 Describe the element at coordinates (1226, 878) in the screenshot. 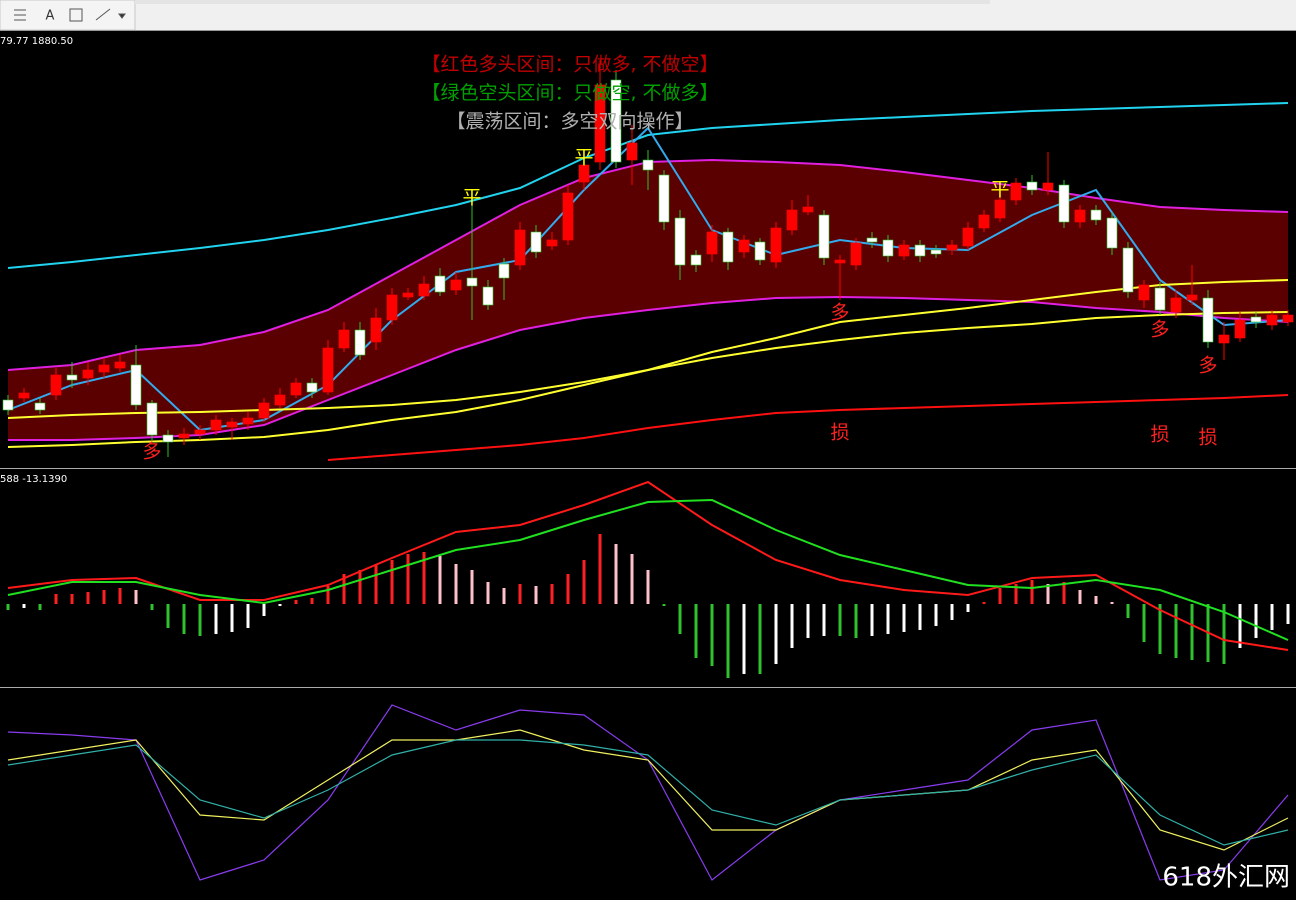

I see `watermark: 618外汇网` at that location.